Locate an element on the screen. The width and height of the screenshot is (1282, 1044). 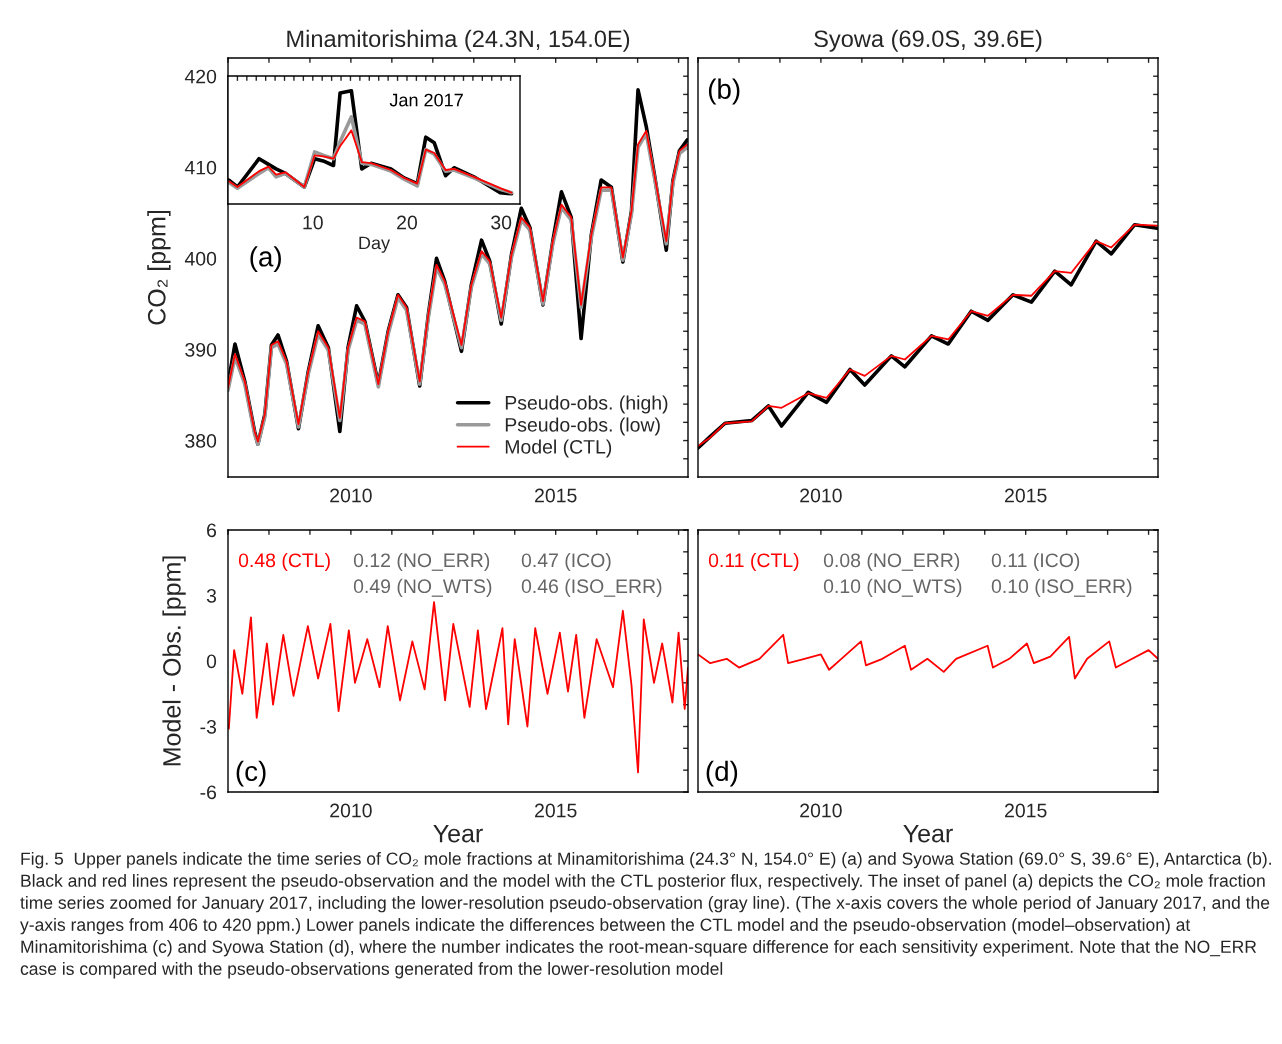
legend-label: Pseudo-obs. (high) is located at coordinates (586, 404).